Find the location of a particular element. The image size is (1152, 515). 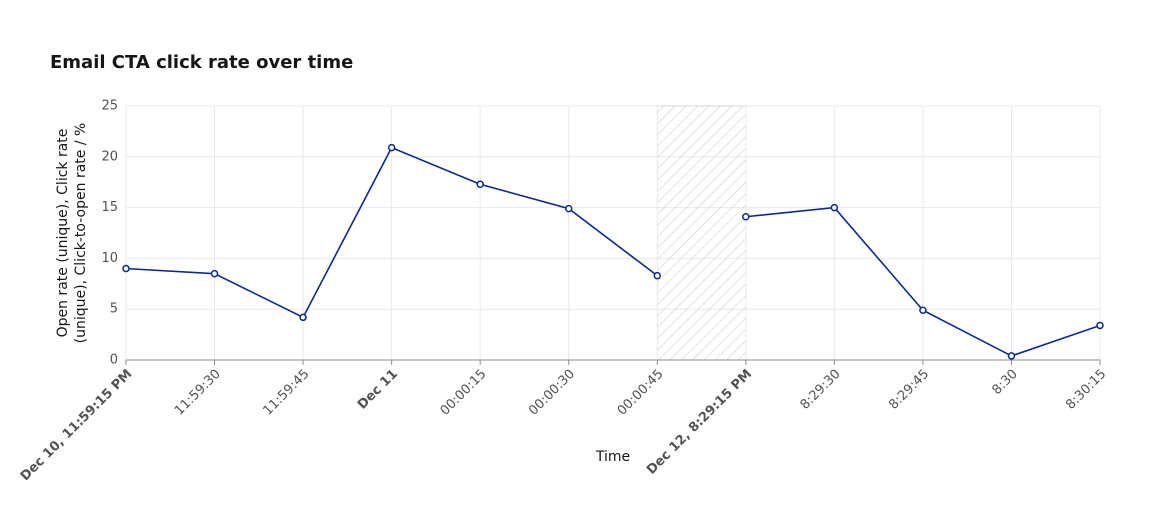

x-axis-title: Time is located at coordinates (612, 457).